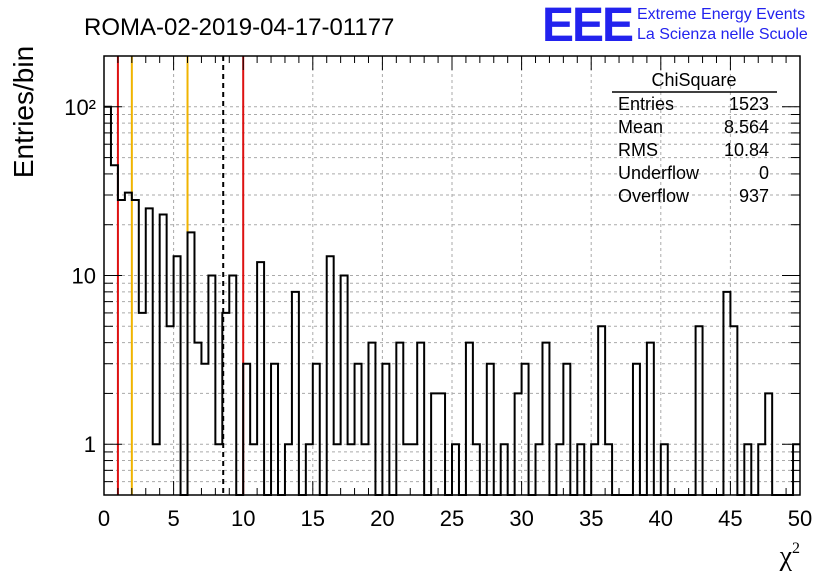 Image resolution: width=836 pixels, height=572 pixels. I want to click on x-tick-label-10: 50, so click(800, 518).